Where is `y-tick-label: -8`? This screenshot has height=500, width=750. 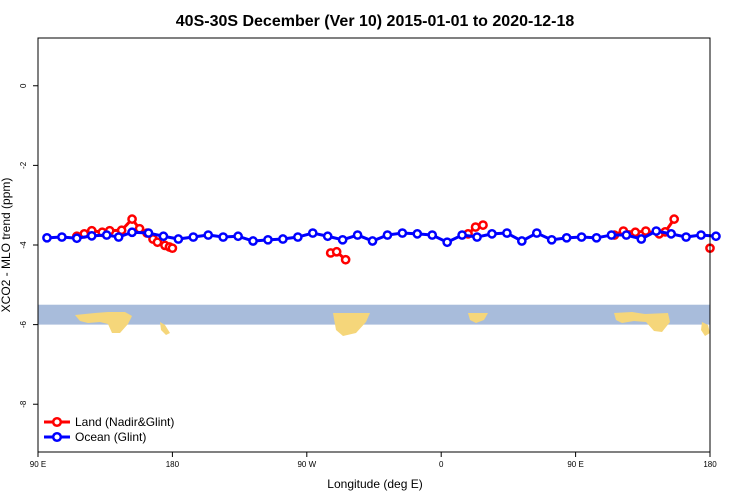
y-tick-label: -8 is located at coordinates (23, 404).